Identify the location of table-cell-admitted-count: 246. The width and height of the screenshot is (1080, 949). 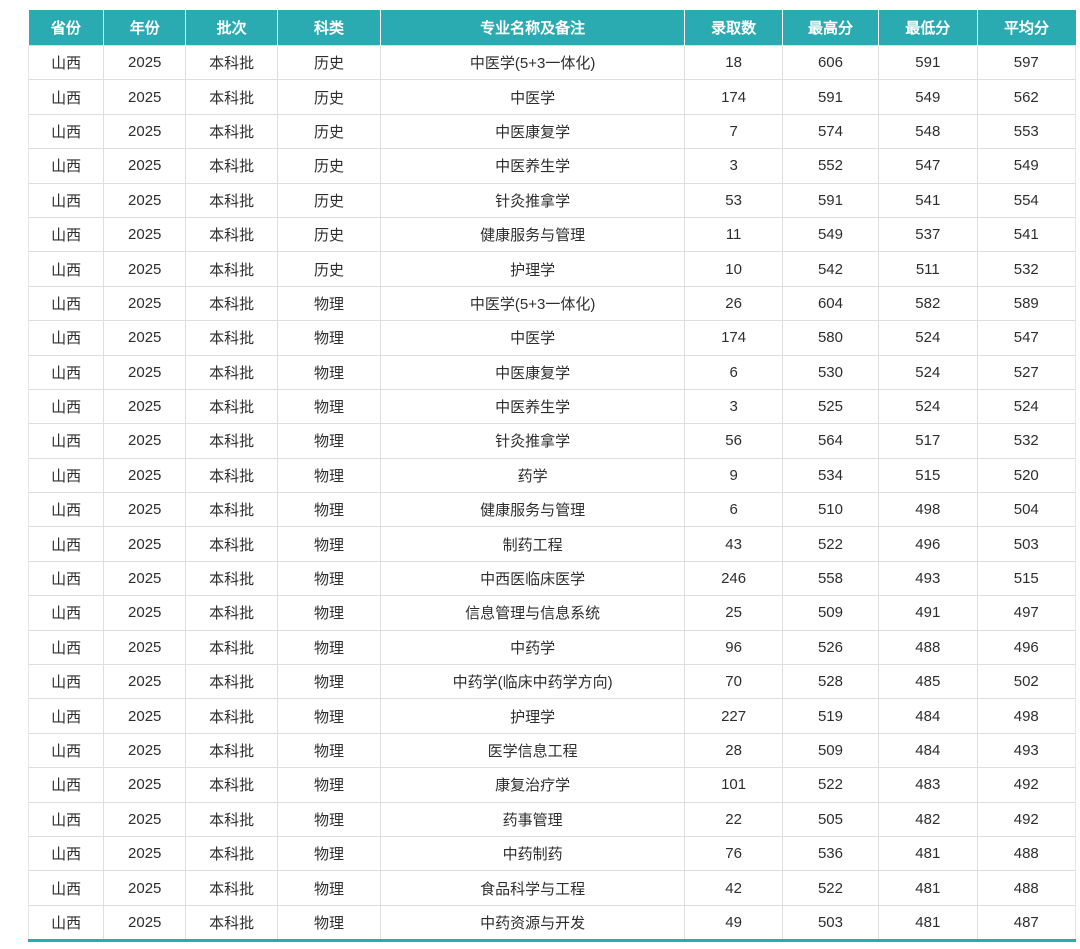
(733, 578).